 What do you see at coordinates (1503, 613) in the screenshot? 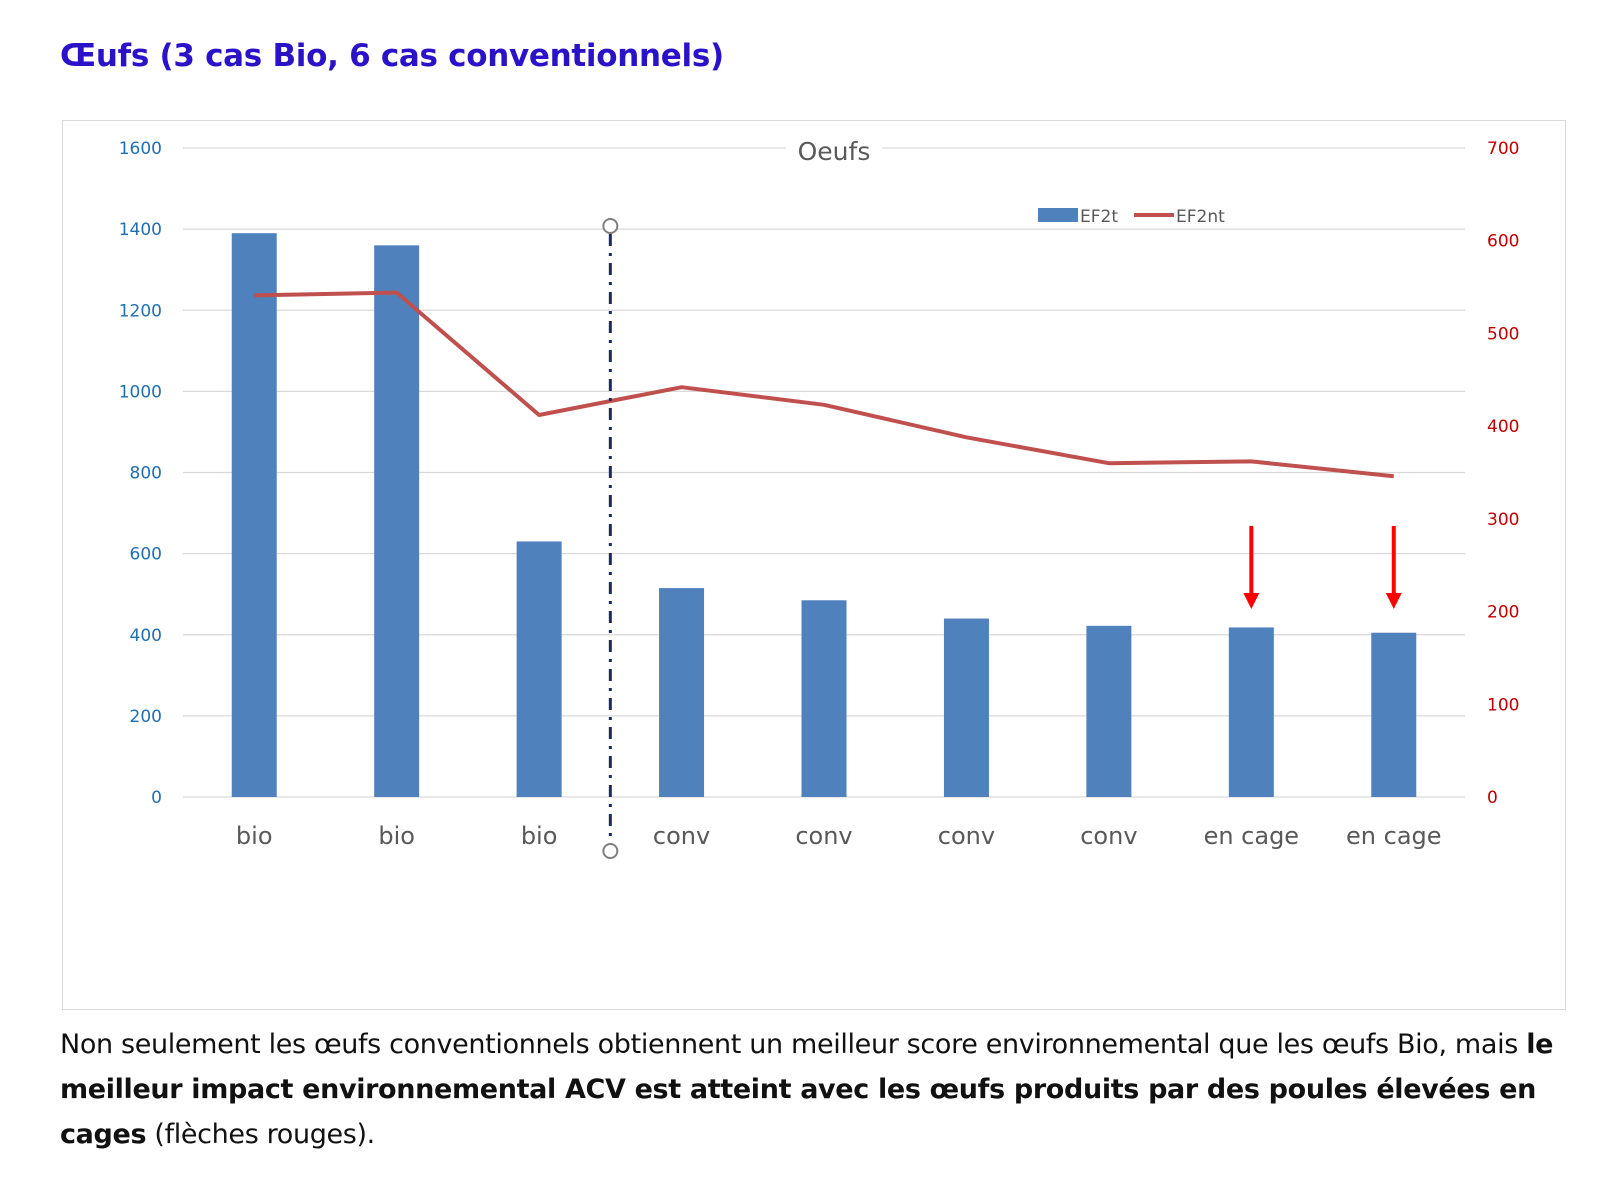
I see `right-axis-tick-label: 200` at bounding box center [1503, 613].